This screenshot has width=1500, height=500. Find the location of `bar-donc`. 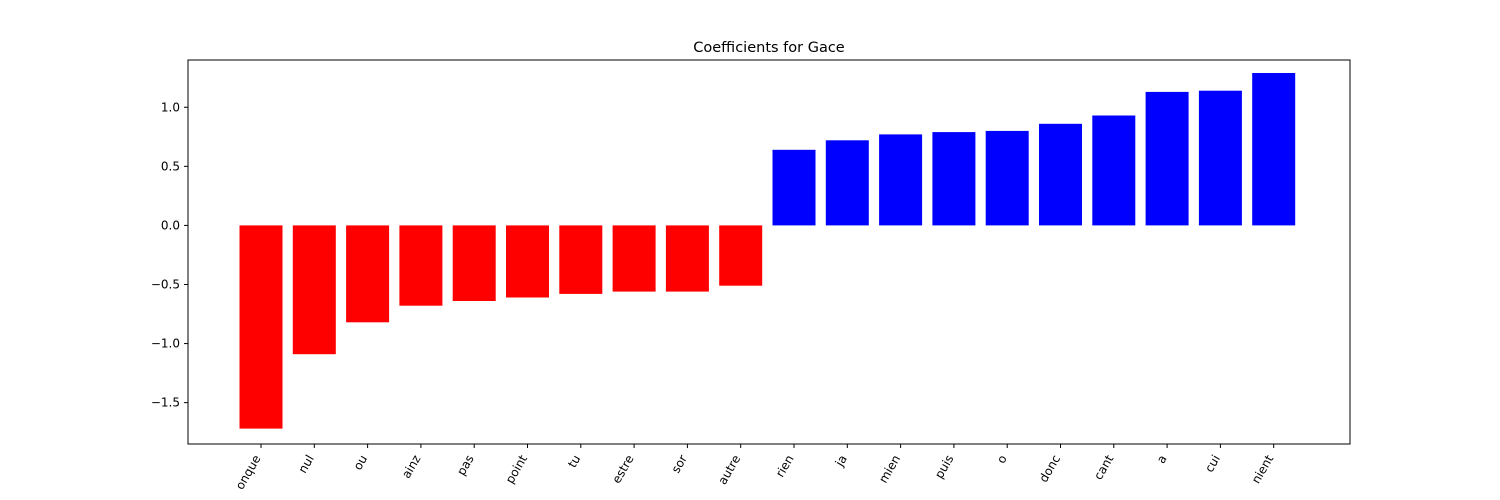

bar-donc is located at coordinates (1060, 174).